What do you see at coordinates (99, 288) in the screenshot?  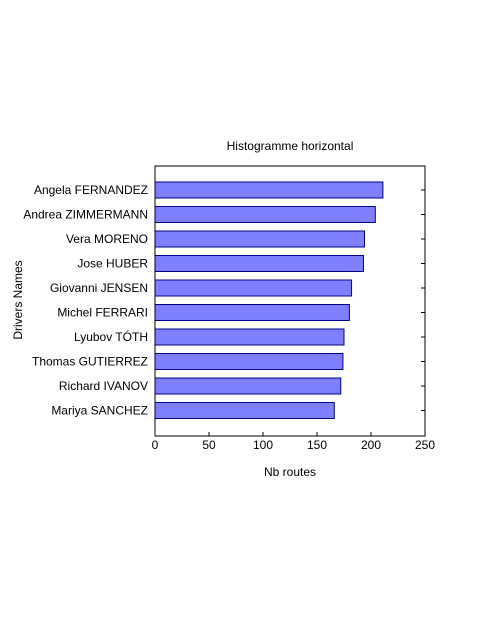 I see `y-tick-label: Giovanni JENSEN` at bounding box center [99, 288].